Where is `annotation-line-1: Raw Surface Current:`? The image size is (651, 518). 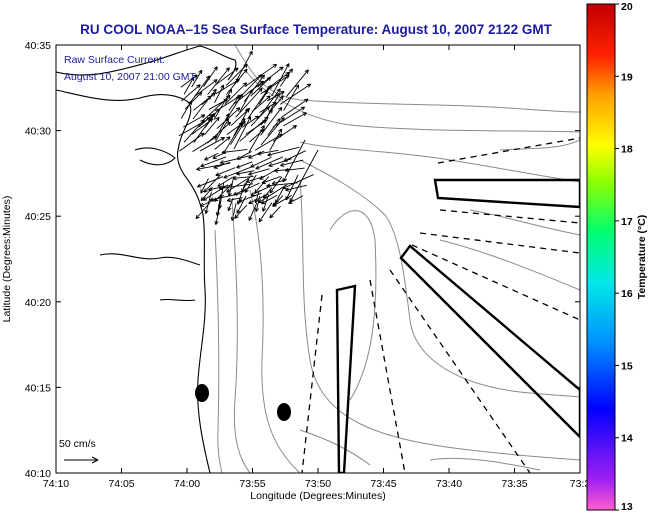
annotation-line-1: Raw Surface Current: is located at coordinates (114, 60).